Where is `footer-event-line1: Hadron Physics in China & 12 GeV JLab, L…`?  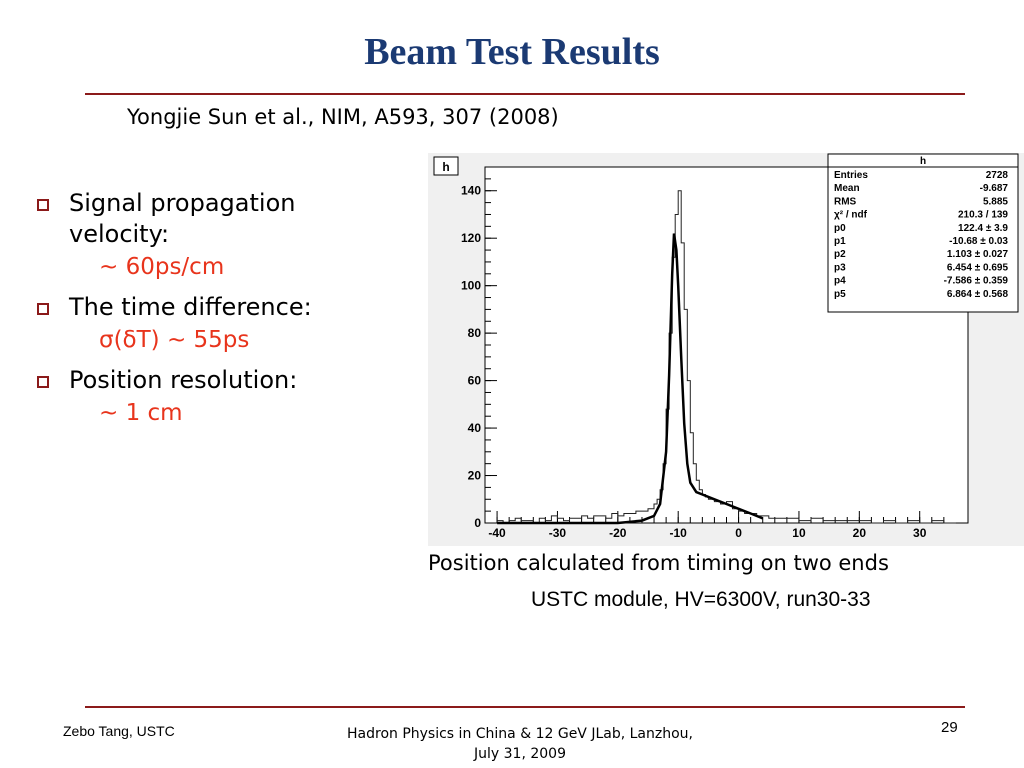
footer-event-line1: Hadron Physics in China & 12 GeV JLab, L… is located at coordinates (520, 734).